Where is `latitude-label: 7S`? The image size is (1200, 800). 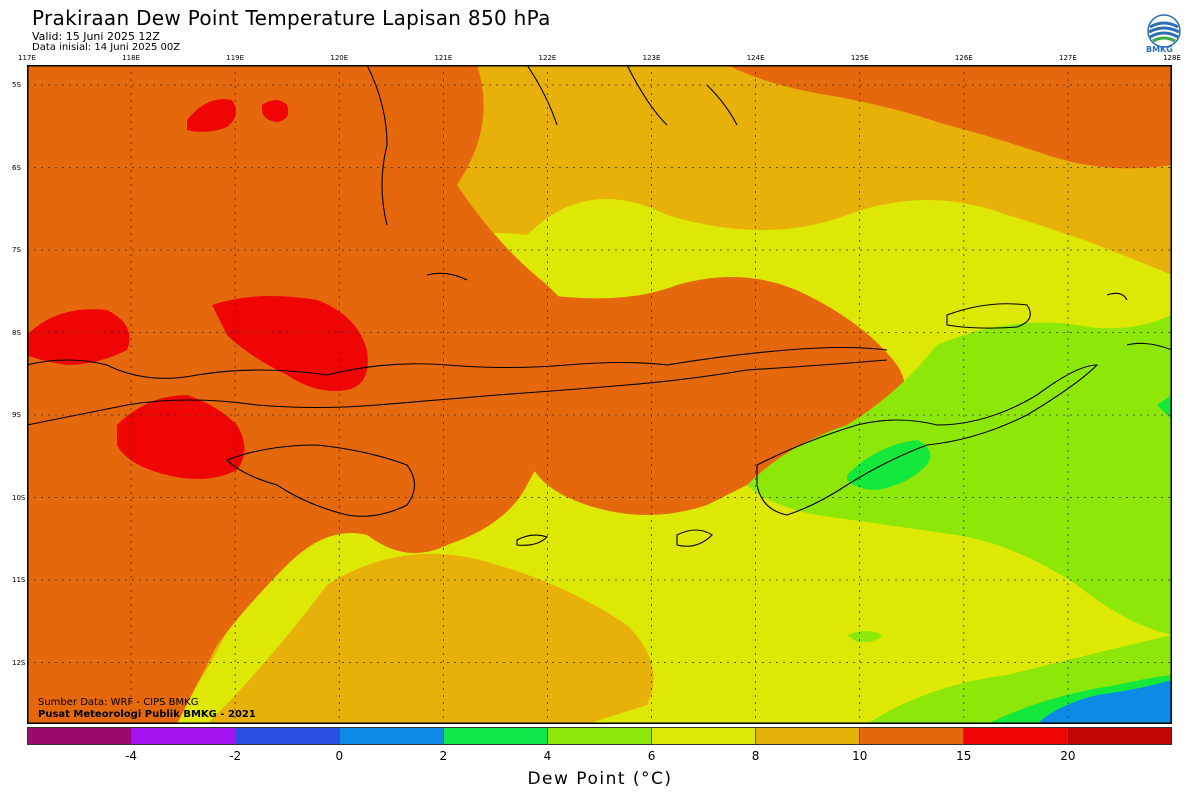 latitude-label: 7S is located at coordinates (16, 250).